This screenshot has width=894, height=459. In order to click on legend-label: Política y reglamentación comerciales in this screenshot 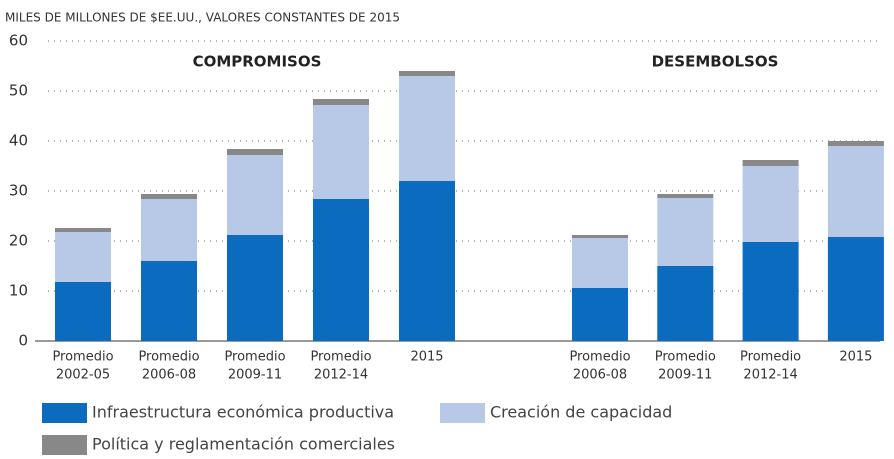, I will do `click(243, 444)`.